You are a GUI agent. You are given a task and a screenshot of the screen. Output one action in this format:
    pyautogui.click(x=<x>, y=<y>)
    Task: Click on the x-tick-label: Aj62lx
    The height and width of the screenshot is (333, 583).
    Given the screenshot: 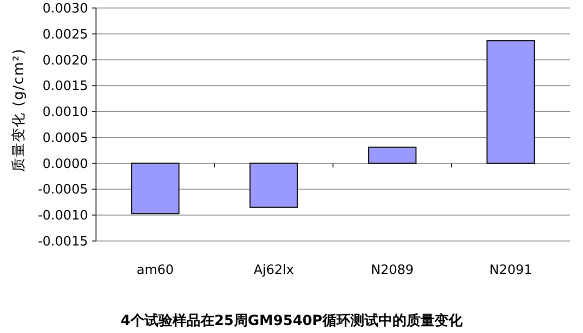 What is the action you would take?
    pyautogui.click(x=274, y=270)
    